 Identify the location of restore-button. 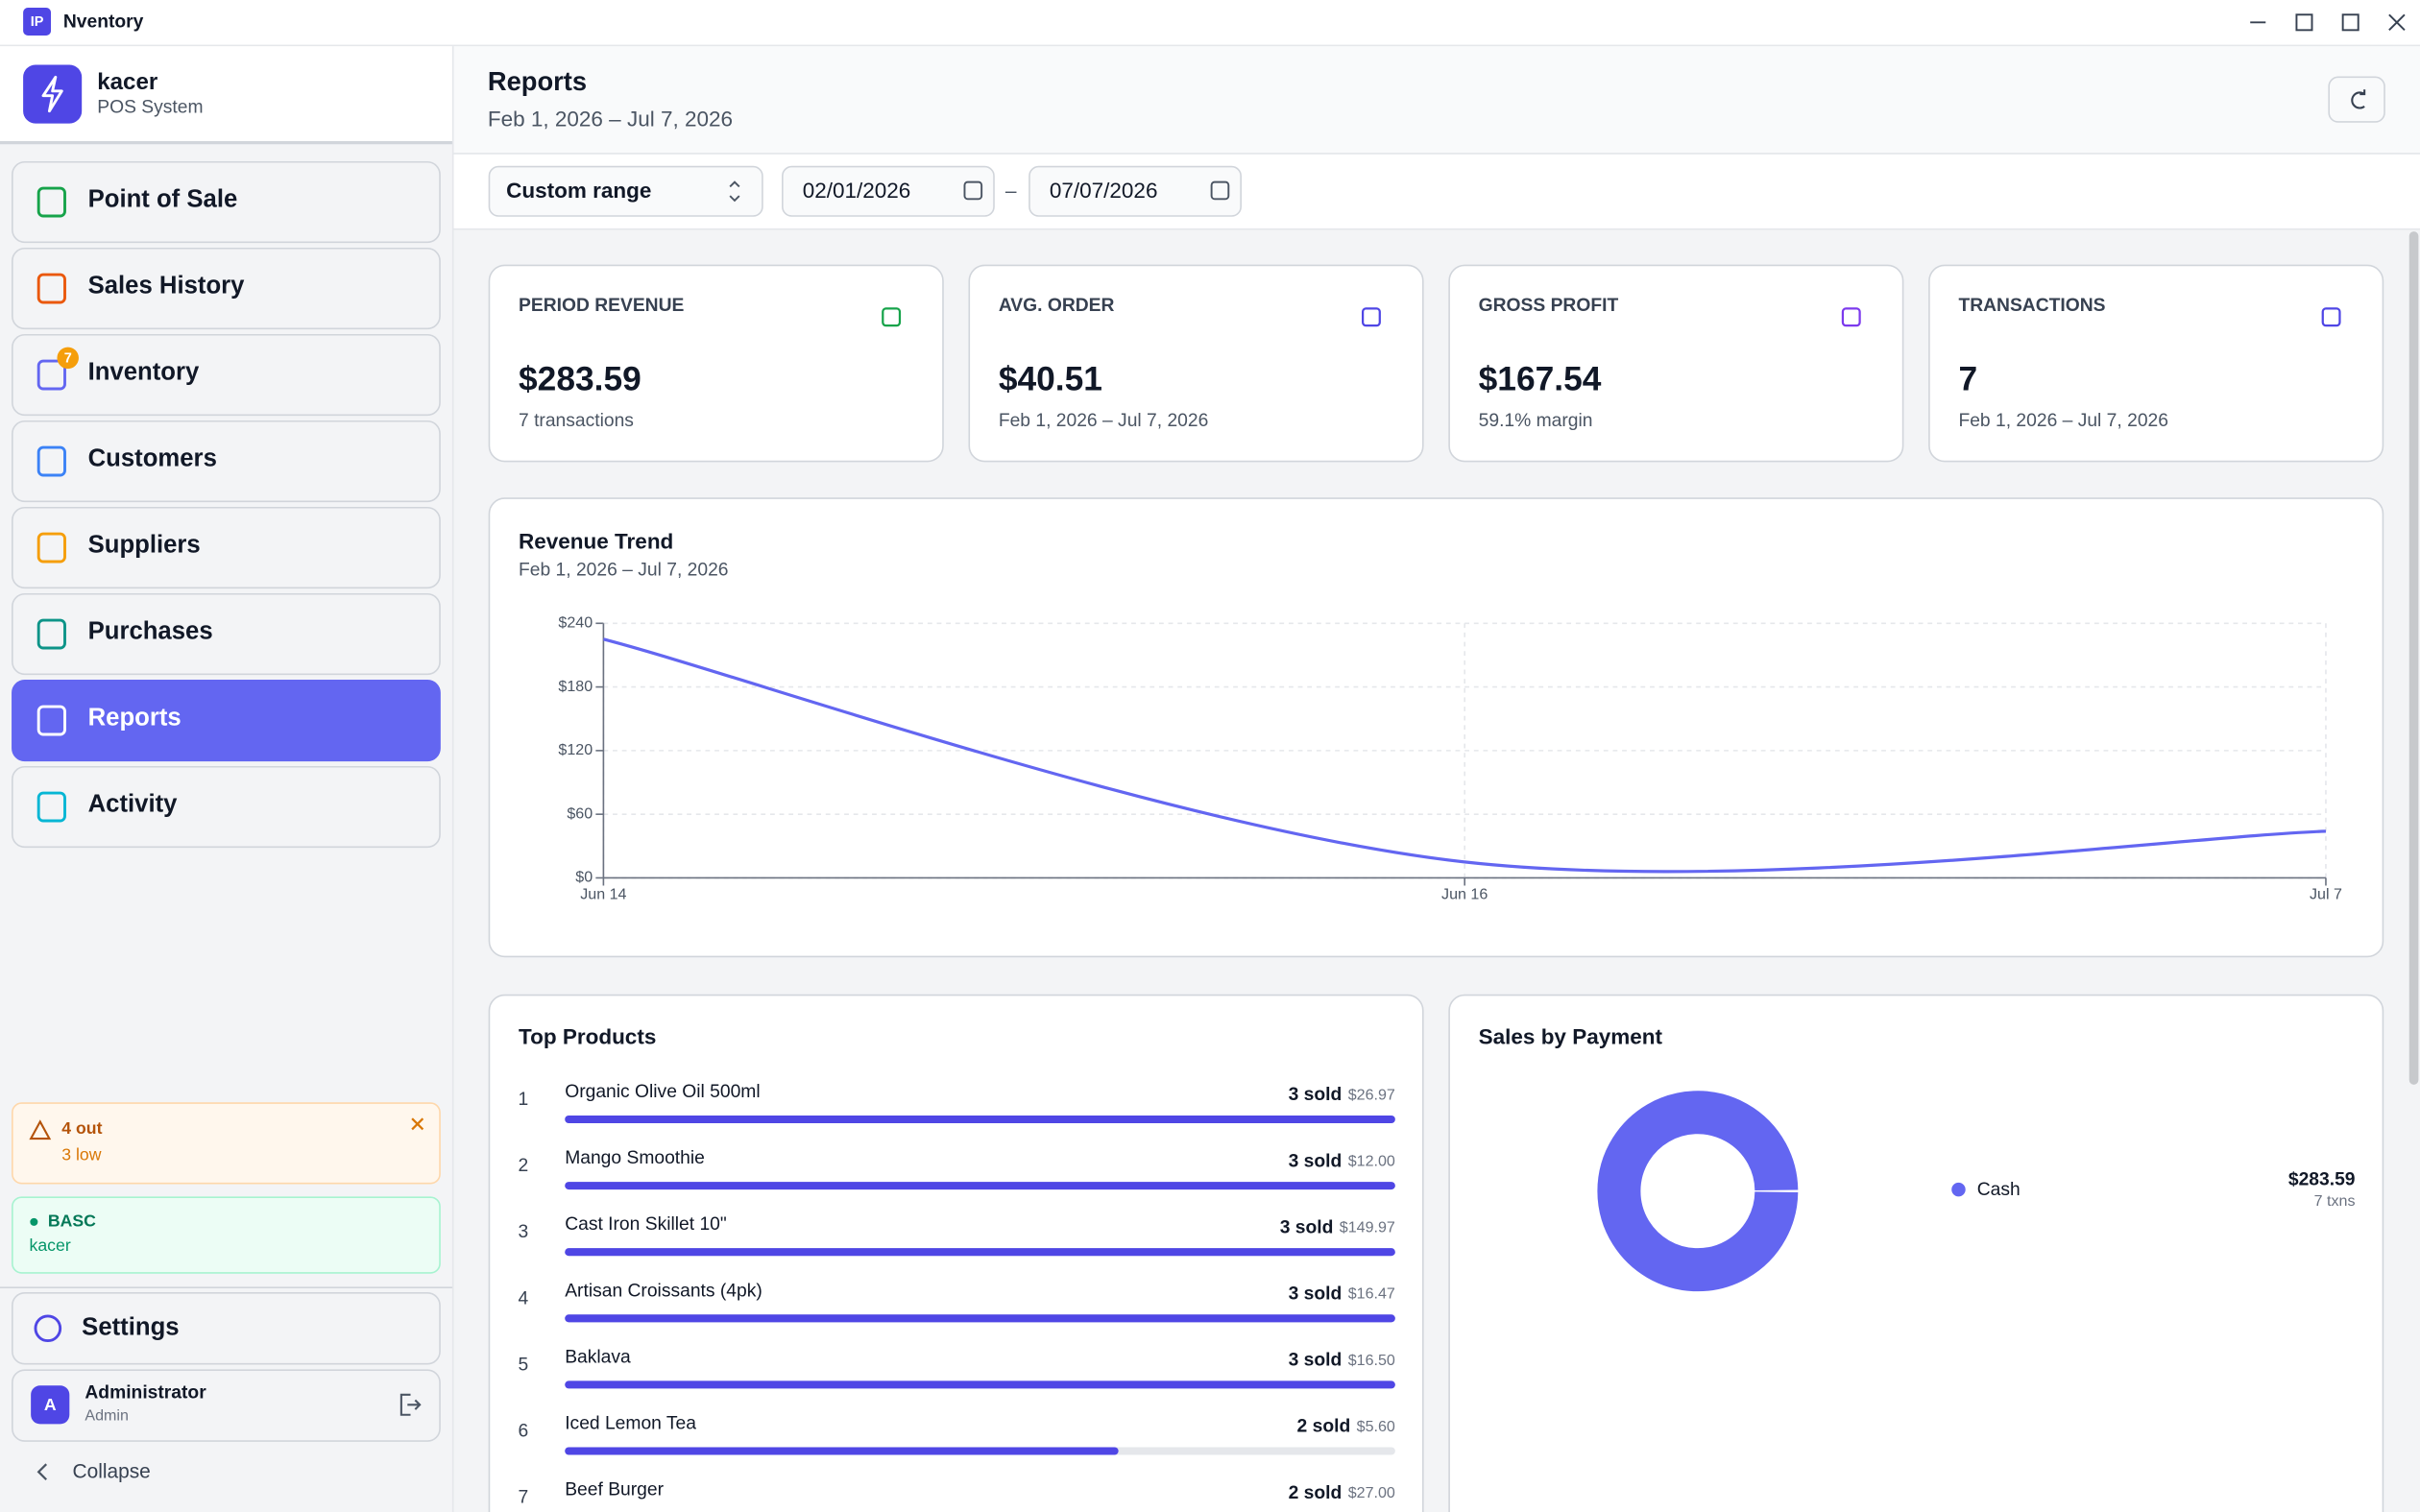
(2351, 22).